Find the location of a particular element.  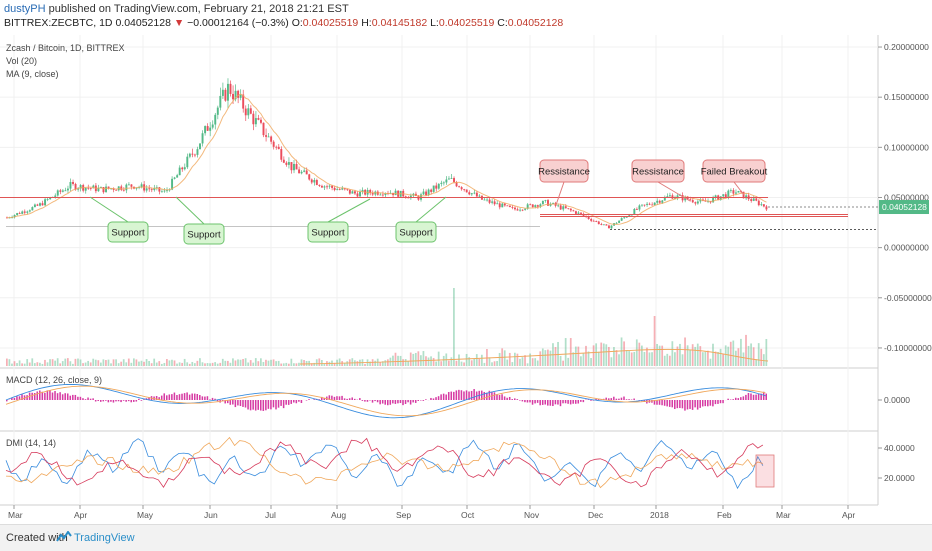

low-value: 0.04025519 is located at coordinates (466, 23).